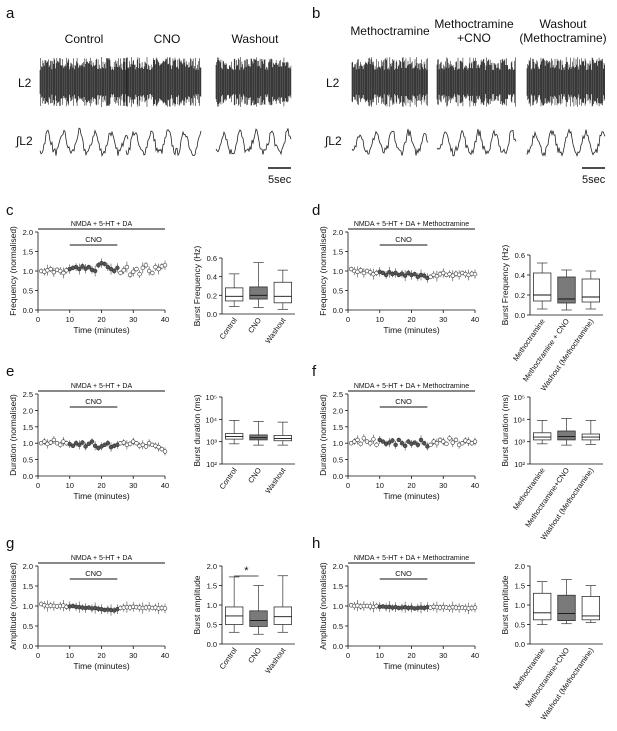 This screenshot has height=731, width=617. I want to click on panel-letter-h: h, so click(316, 543).